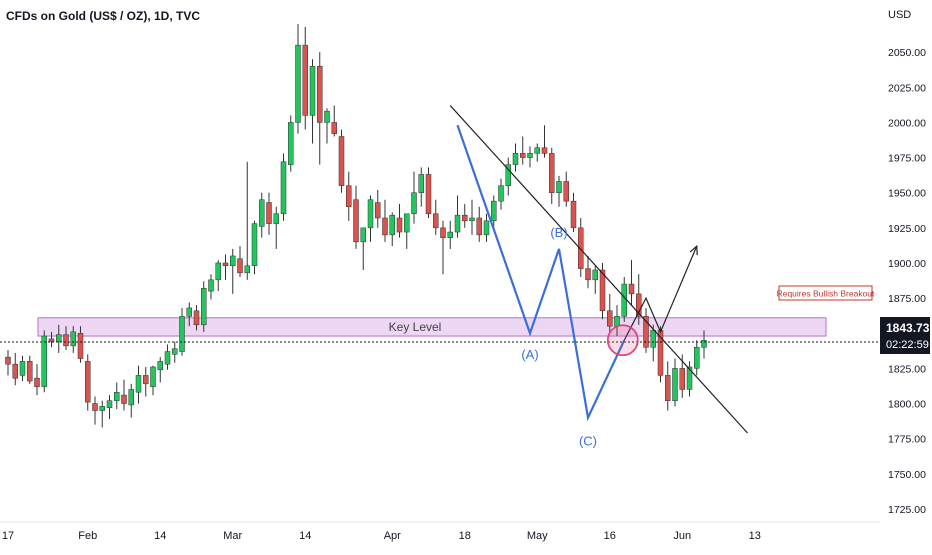 The width and height of the screenshot is (932, 555). I want to click on x-axis: 17 Feb 14 Mar 14 Apr 18 May 16 Jun 13, so click(440, 531).